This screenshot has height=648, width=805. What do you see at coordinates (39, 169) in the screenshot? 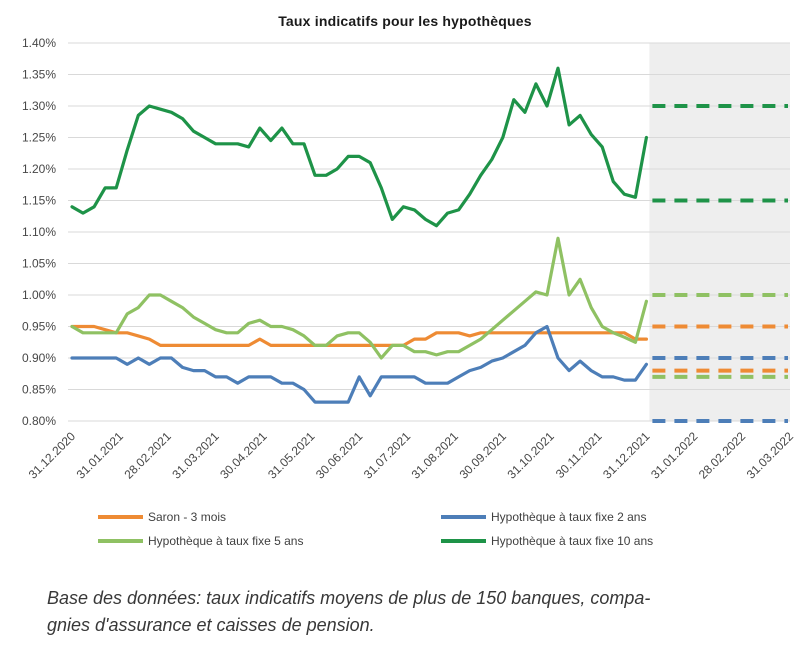
I see `y-tick-label: 1.20%` at bounding box center [39, 169].